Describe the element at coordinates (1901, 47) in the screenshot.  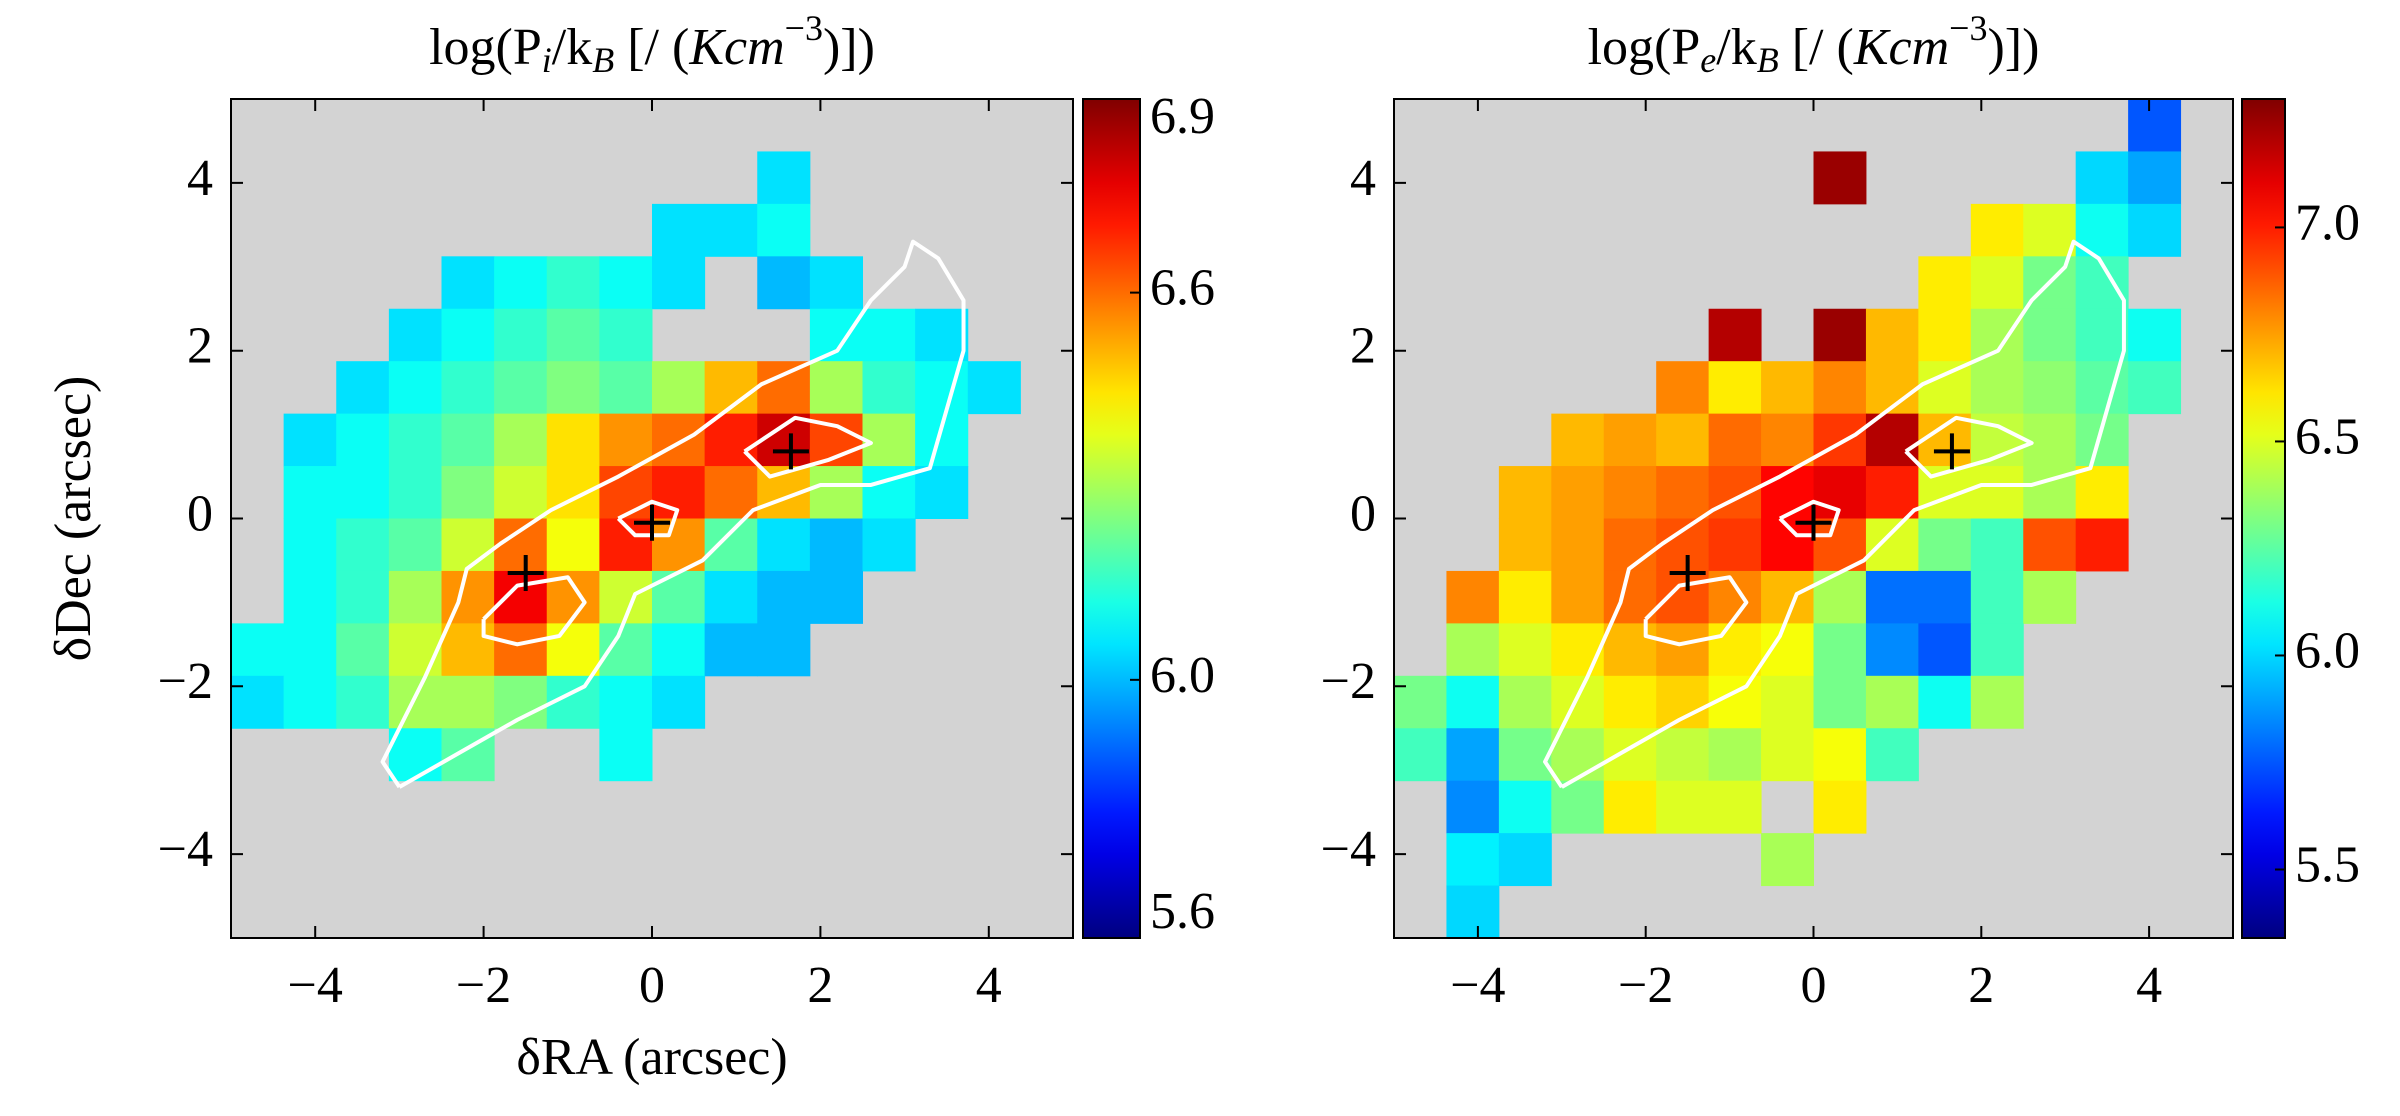
I see `title-part: Kcm` at that location.